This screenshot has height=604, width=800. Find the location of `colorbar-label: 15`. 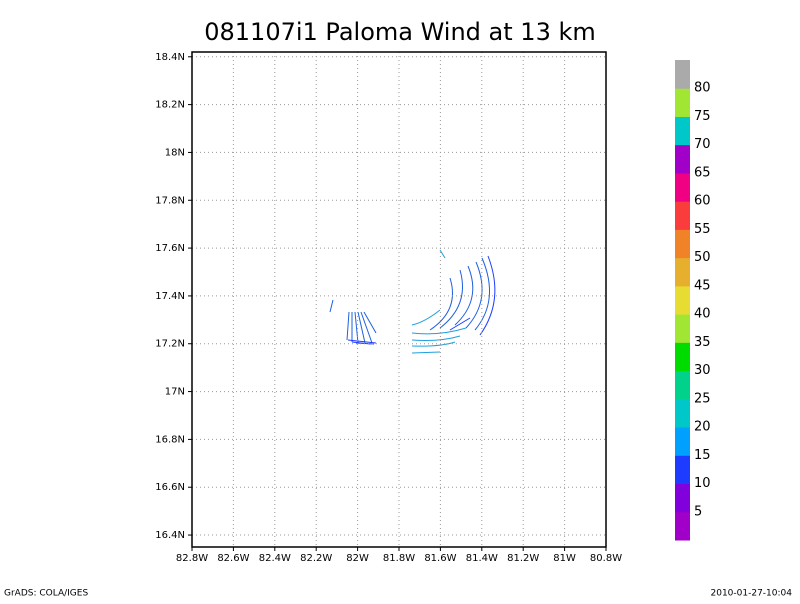

colorbar-label: 15 is located at coordinates (702, 455).